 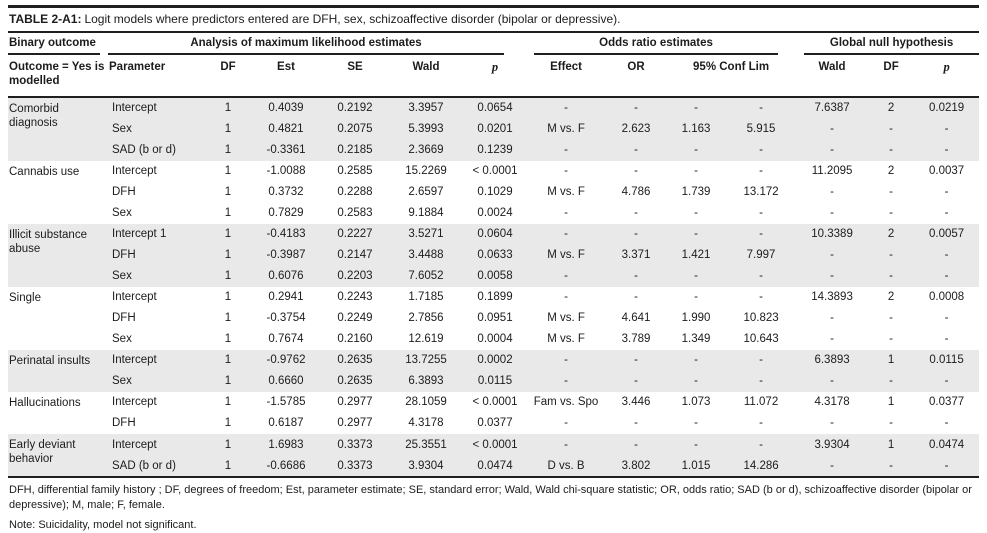 What do you see at coordinates (44, 171) in the screenshot?
I see `outcome-cell: Cannabis use` at bounding box center [44, 171].